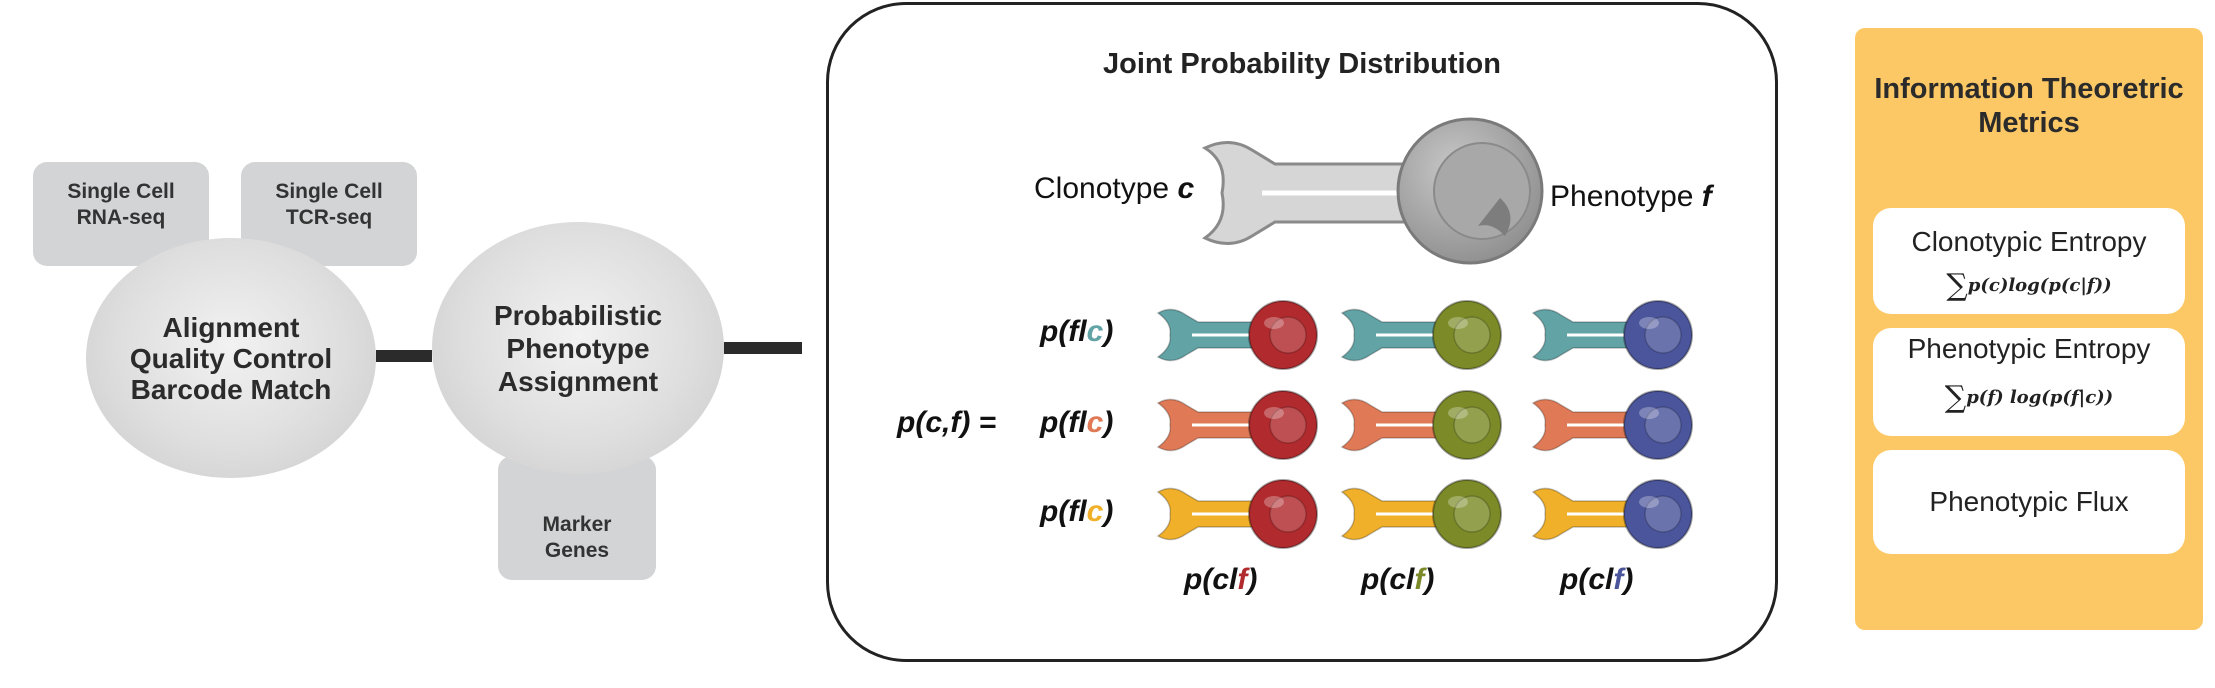 The width and height of the screenshot is (2215, 688). Describe the element at coordinates (1419, 579) in the screenshot. I see `col-label-2-var: f` at that location.